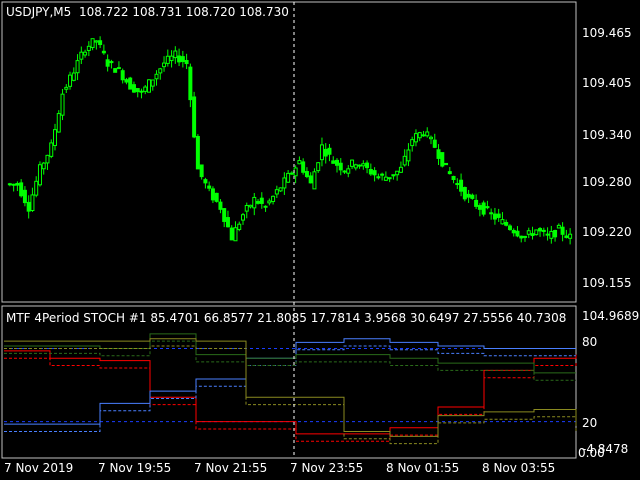  Describe the element at coordinates (607, 283) in the screenshot. I see `price-tick: 109.155` at that location.